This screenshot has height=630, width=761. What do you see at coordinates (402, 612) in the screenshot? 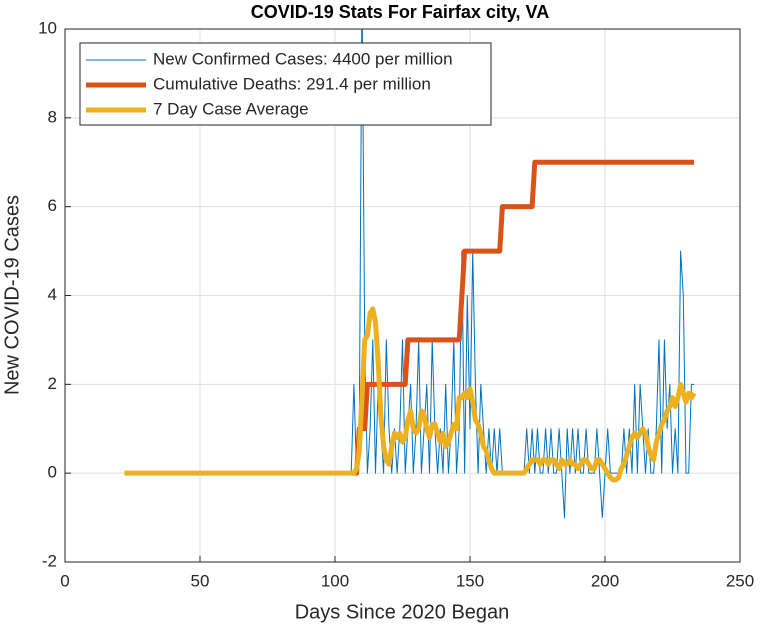
I see `x-axis-label: Days Since 2020 Began` at bounding box center [402, 612].